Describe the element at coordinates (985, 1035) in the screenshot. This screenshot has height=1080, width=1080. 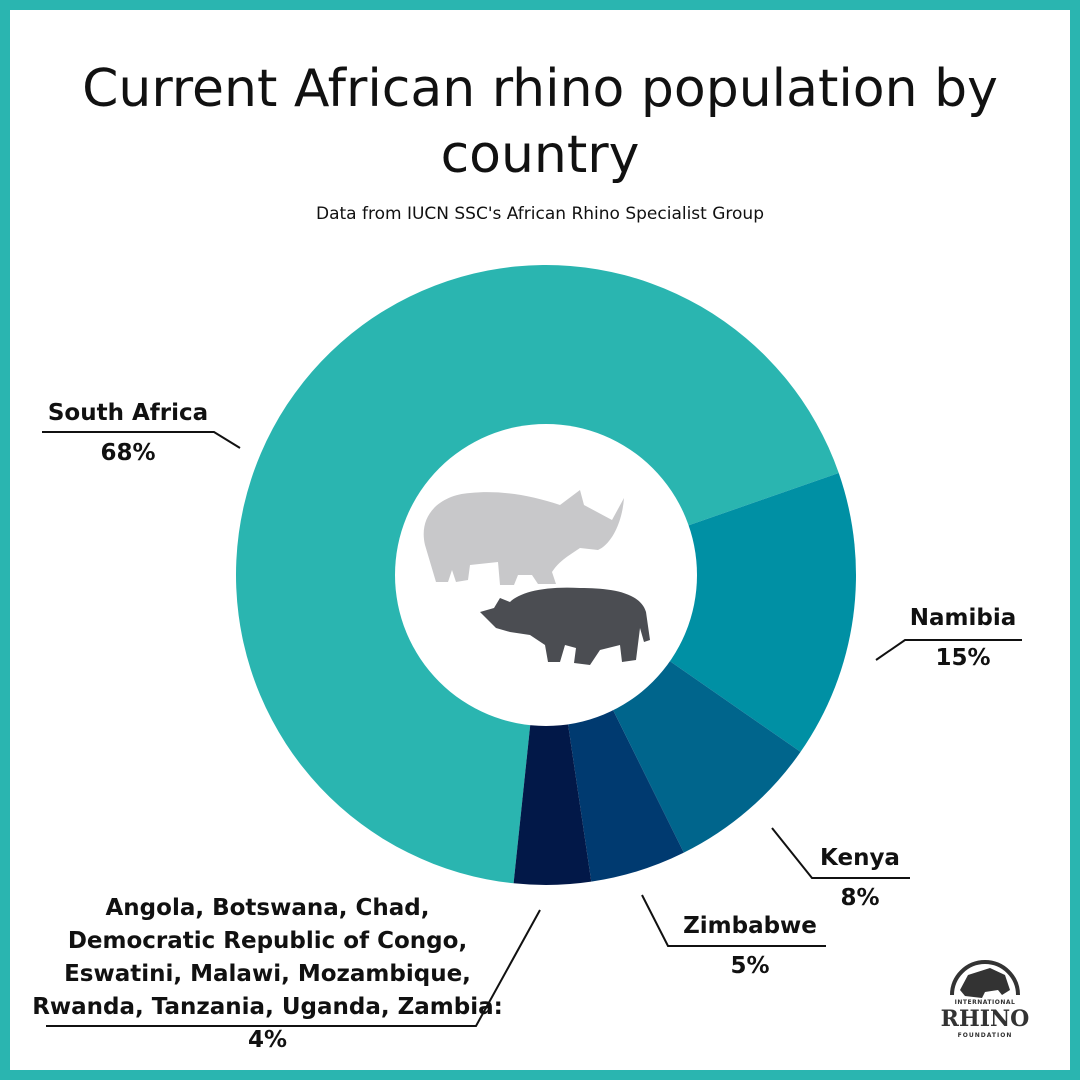
I see `logo-bottom: FOUNDATION` at that location.